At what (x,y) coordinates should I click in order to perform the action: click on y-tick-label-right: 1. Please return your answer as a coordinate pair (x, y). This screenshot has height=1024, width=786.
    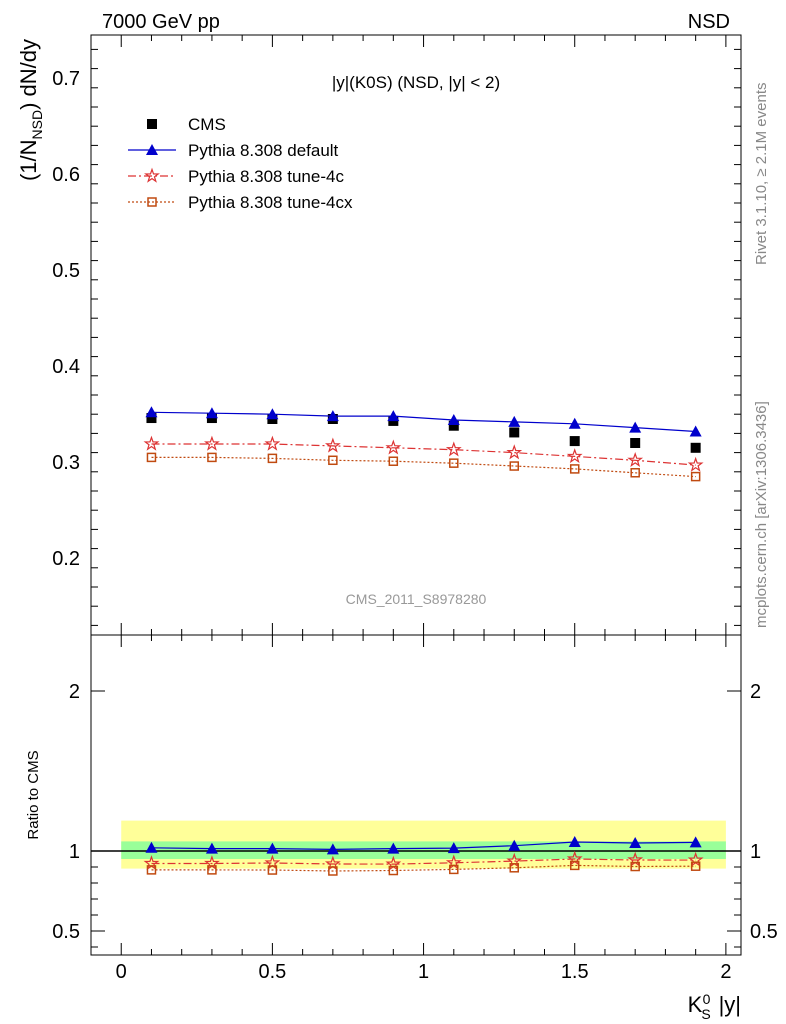
    Looking at the image, I should click on (755, 852).